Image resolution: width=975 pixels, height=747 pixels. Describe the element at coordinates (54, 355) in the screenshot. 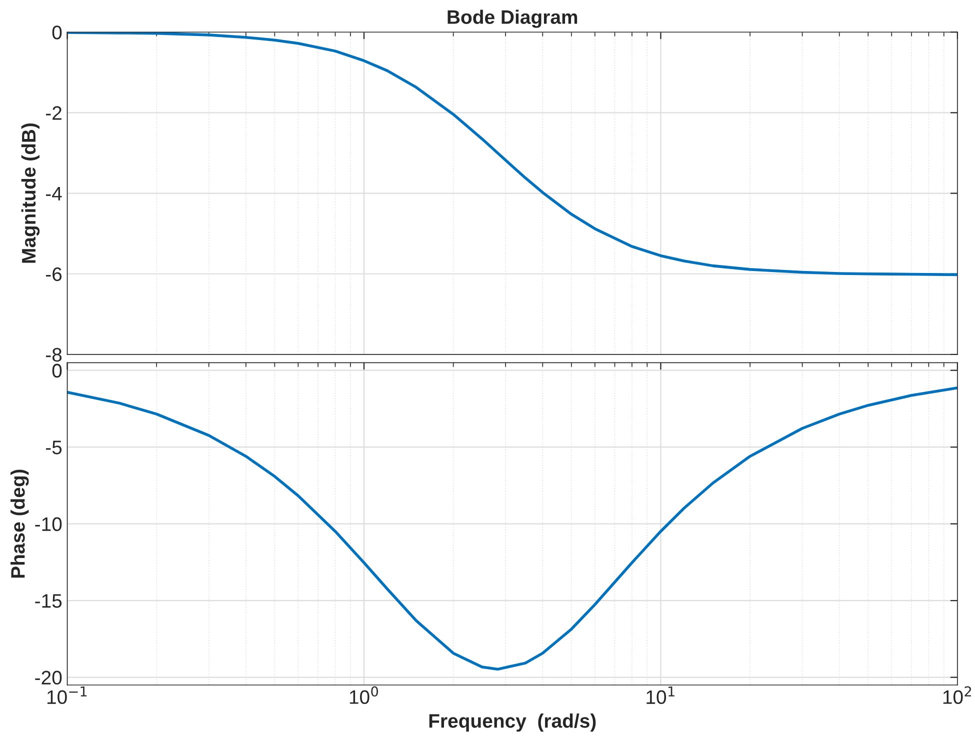

I see `y-tick-label: -8` at that location.